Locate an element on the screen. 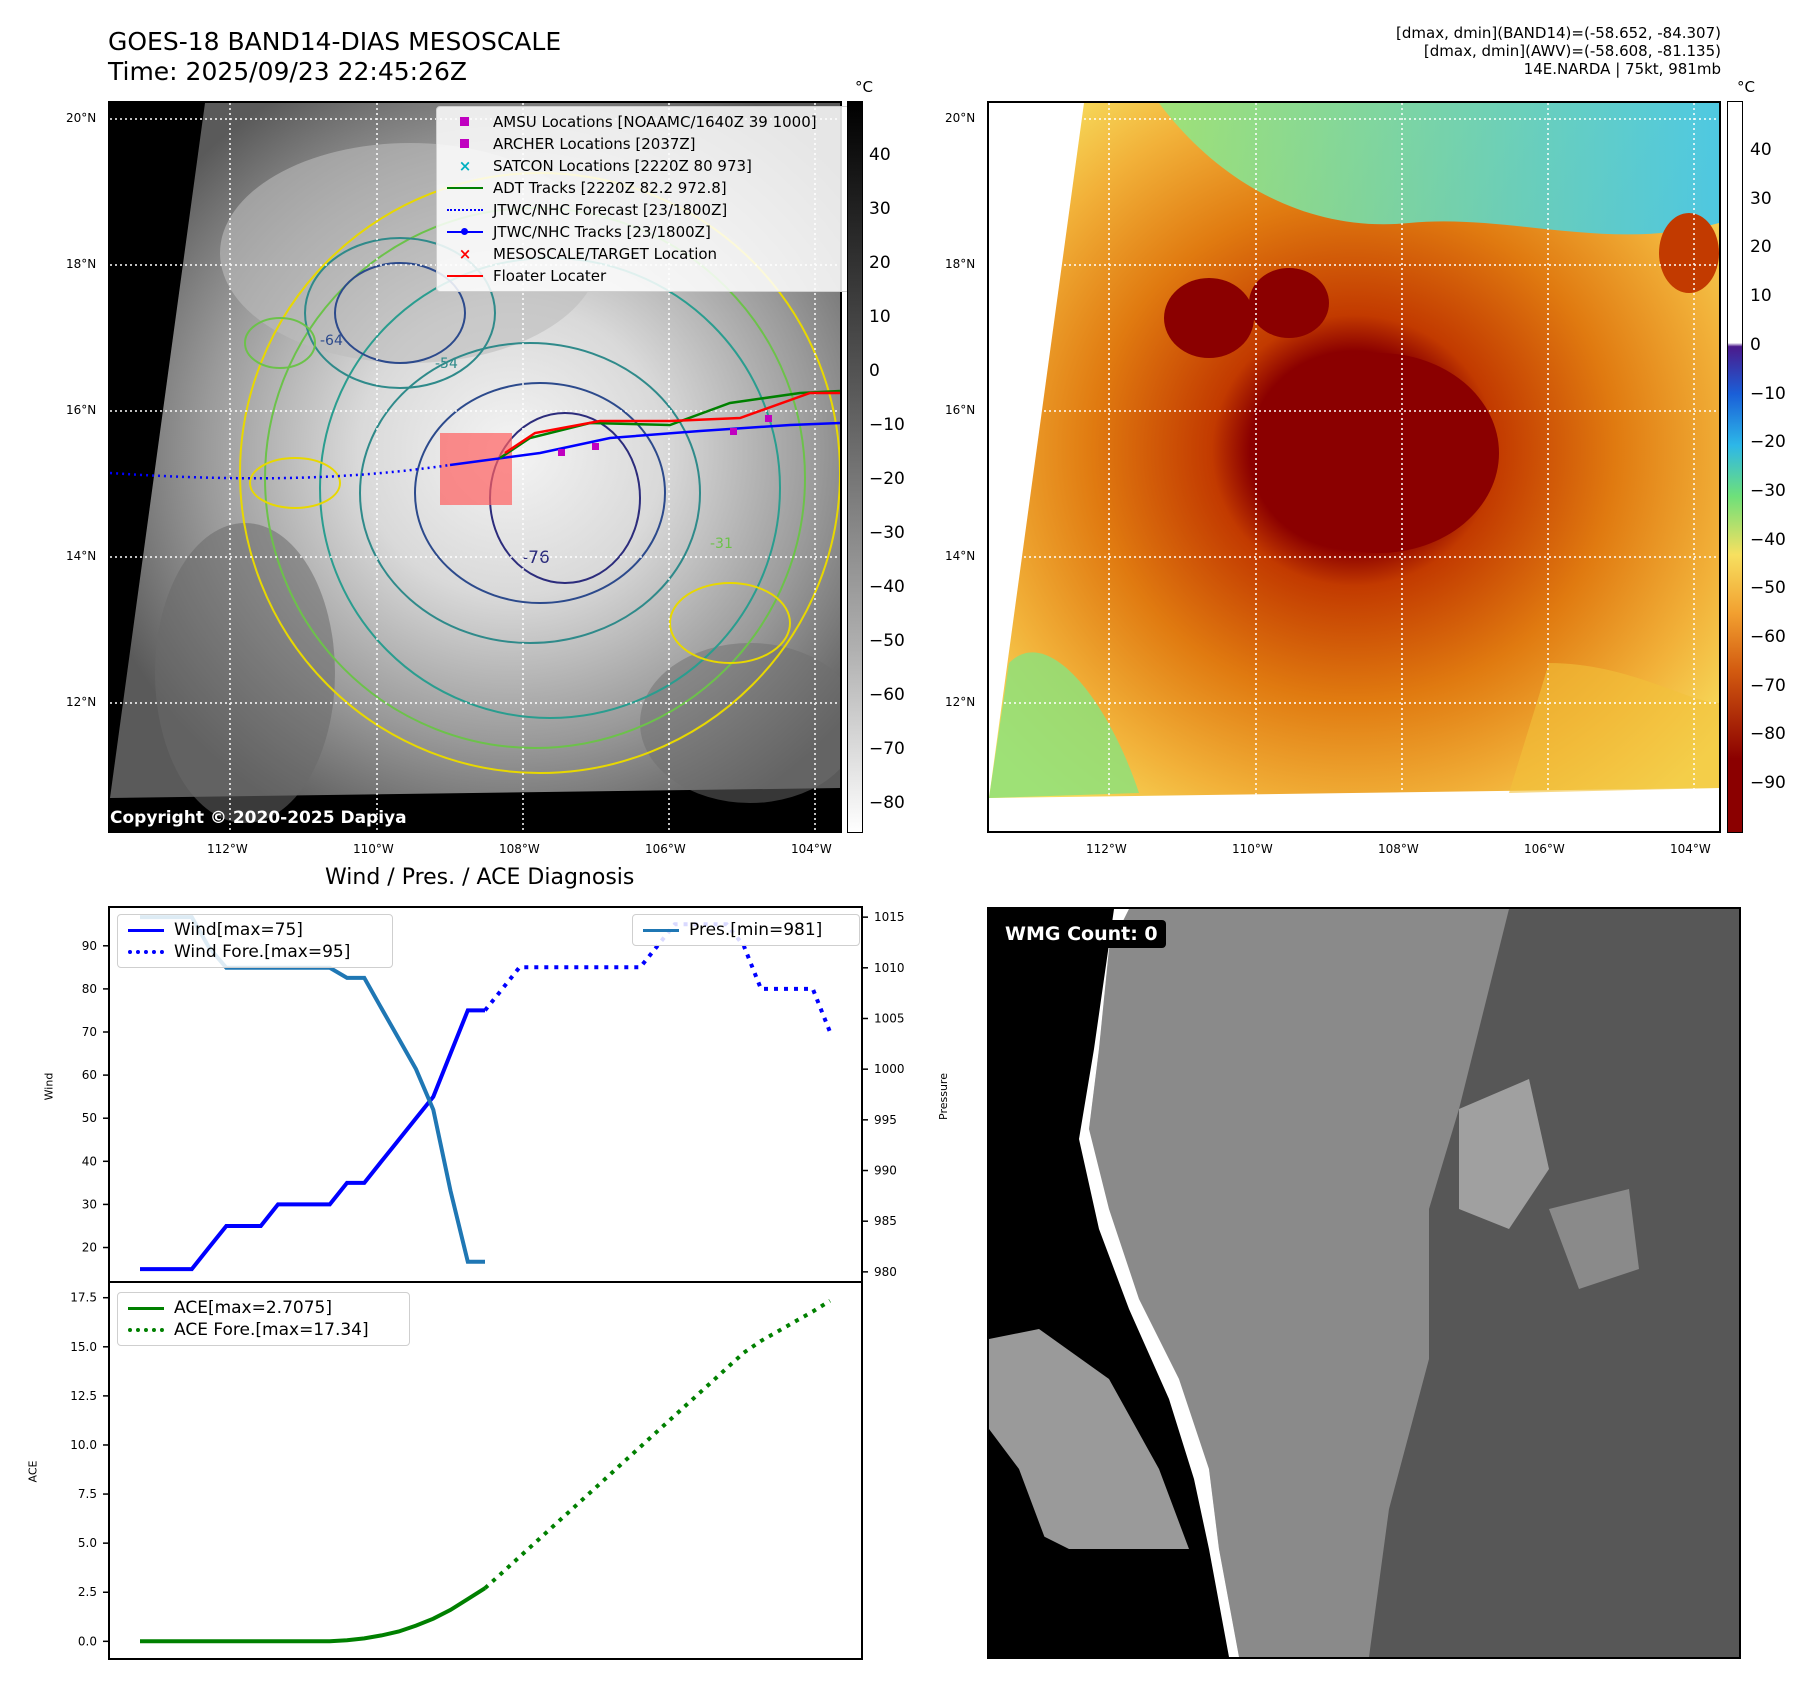 Image resolution: width=1801 pixels, height=1690 pixels. forecast-track is located at coordinates (280, 471).